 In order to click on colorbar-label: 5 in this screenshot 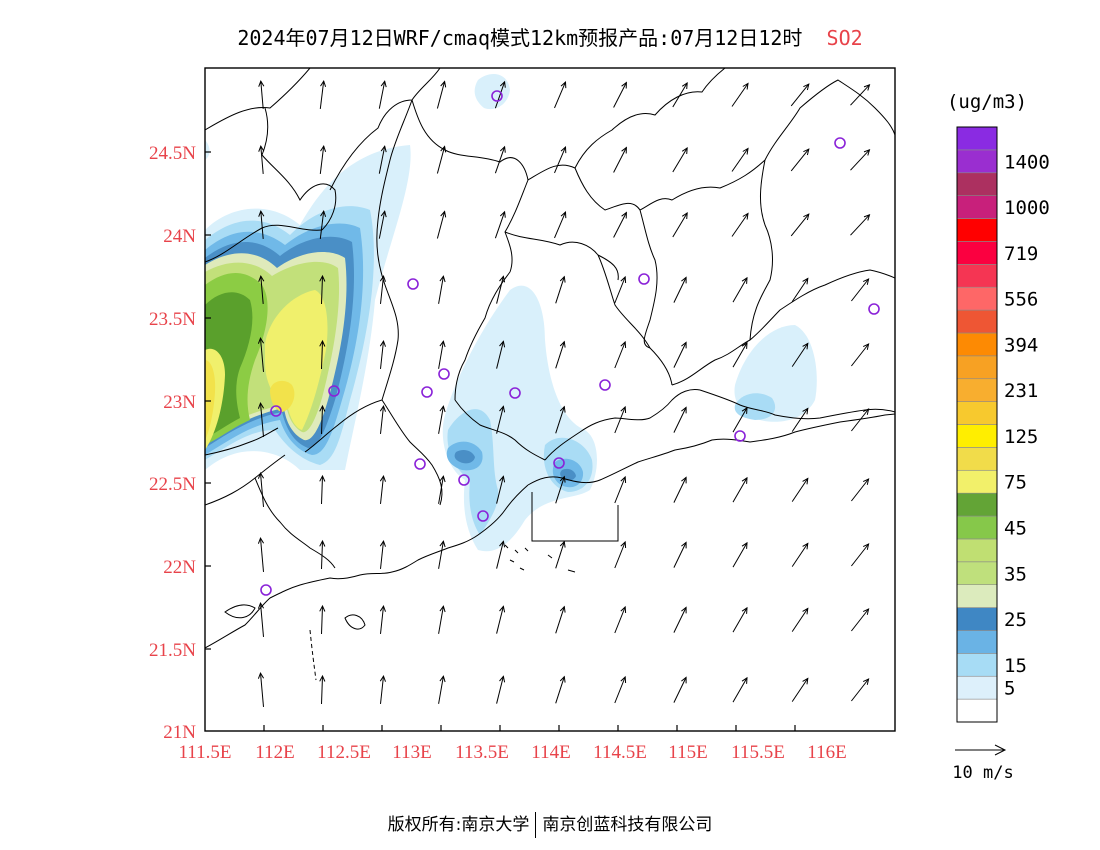, I will do `click(1009, 689)`.